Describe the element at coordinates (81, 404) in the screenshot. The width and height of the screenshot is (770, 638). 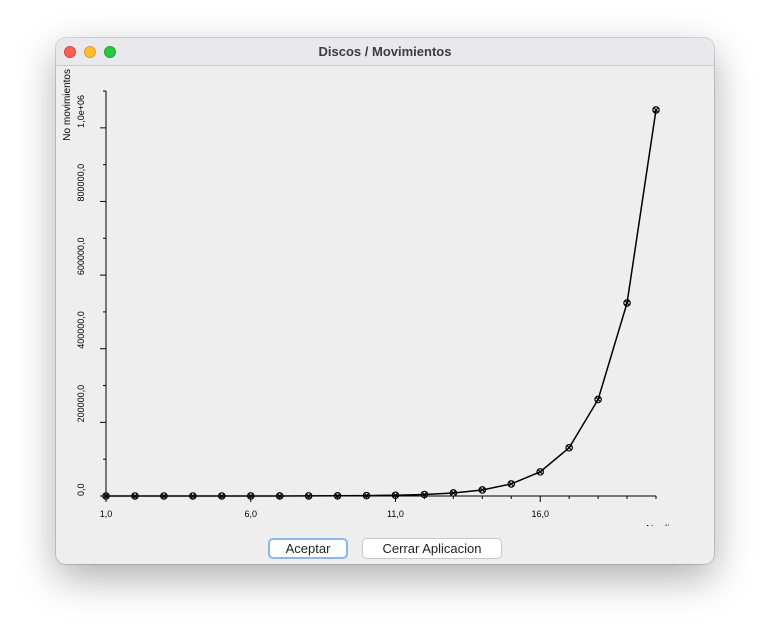
I see `y-tick-label: 200000,0` at that location.